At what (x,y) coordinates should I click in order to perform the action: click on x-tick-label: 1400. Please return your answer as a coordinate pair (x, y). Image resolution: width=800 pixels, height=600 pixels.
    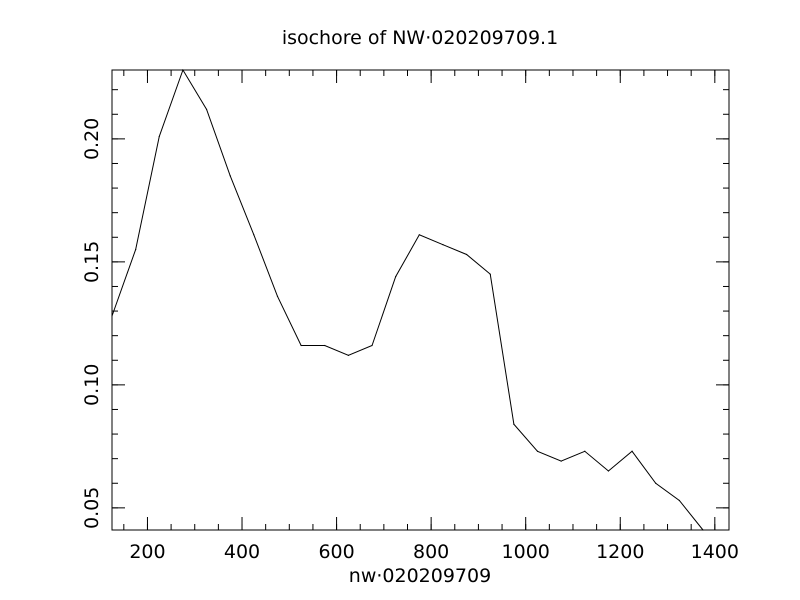
    Looking at the image, I should click on (715, 552).